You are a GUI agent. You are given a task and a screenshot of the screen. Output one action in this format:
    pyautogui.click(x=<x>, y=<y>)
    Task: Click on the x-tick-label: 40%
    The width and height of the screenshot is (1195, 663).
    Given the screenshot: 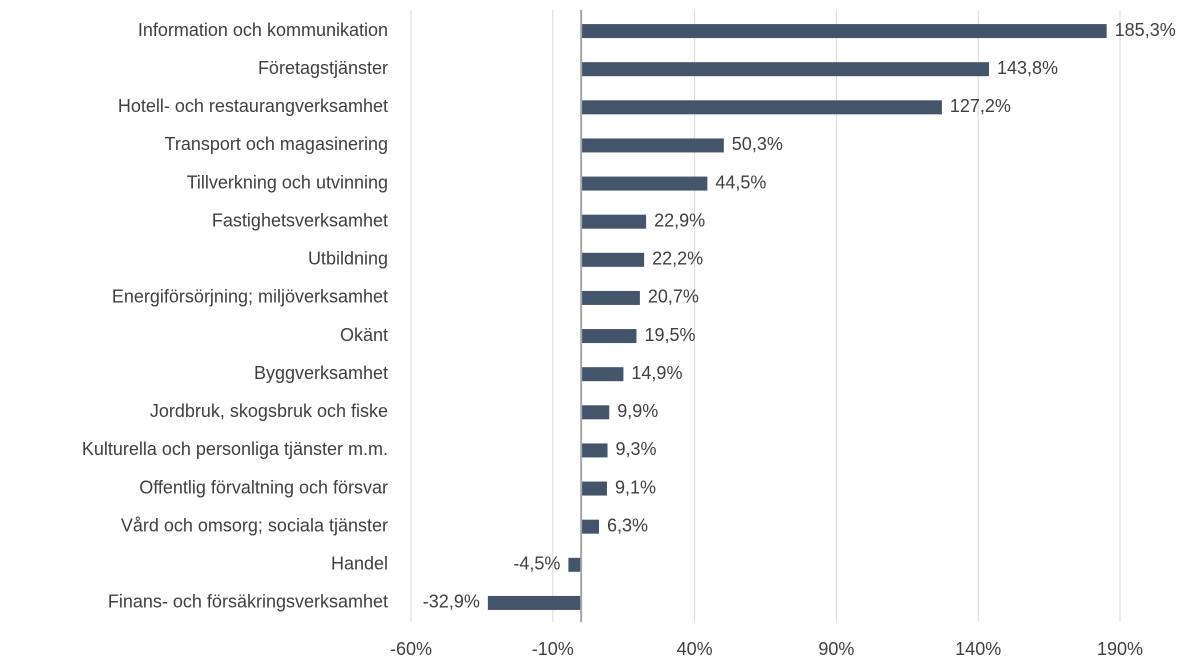 What is the action you would take?
    pyautogui.click(x=695, y=649)
    